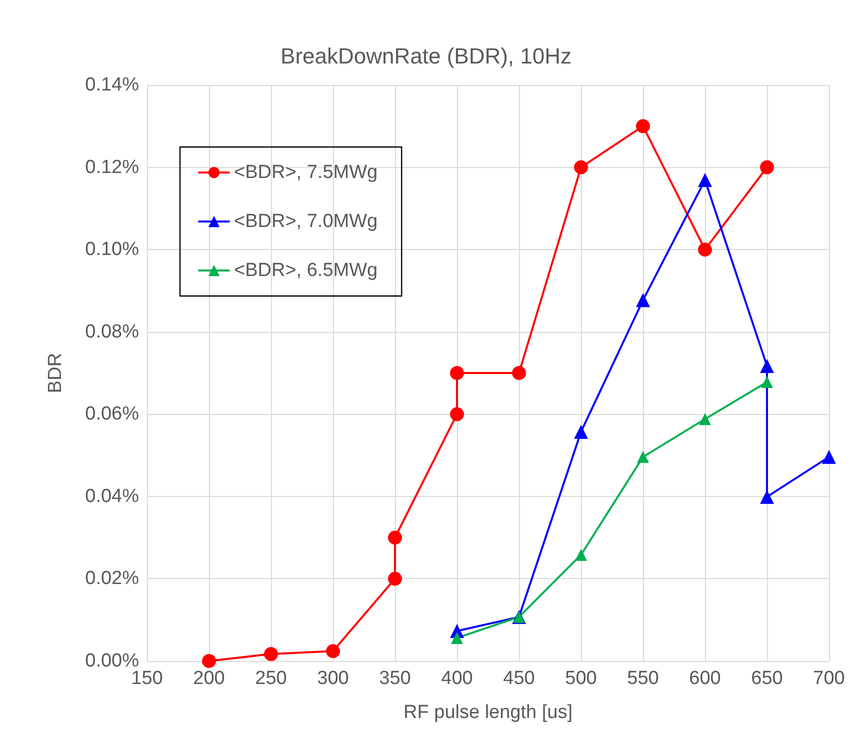  What do you see at coordinates (643, 678) in the screenshot?
I see `x-tick-label: 550` at bounding box center [643, 678].